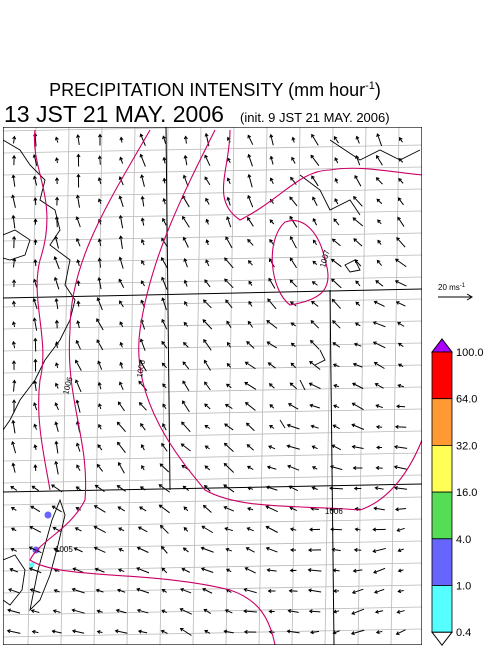 The image size is (500, 650). What do you see at coordinates (315, 117) in the screenshot?
I see `init-time: (init. 9 JST 21 MAY. 2006)` at bounding box center [315, 117].